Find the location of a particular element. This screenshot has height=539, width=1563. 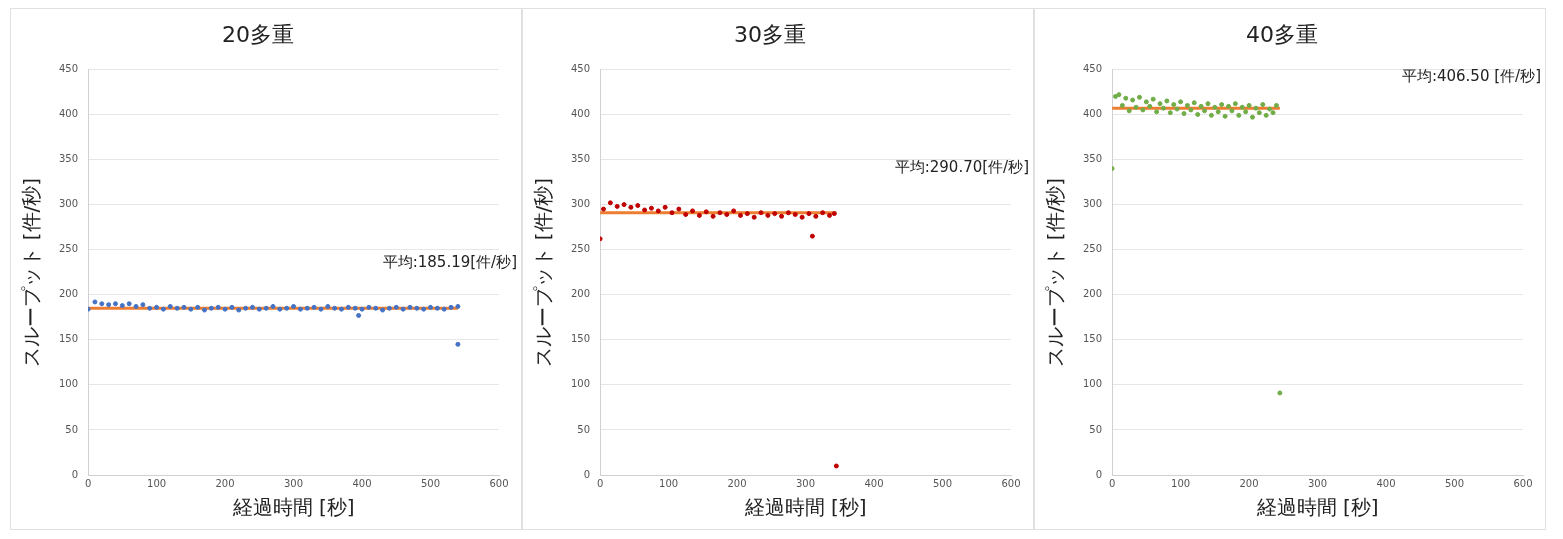

chart-title: 20多重 is located at coordinates (258, 34).